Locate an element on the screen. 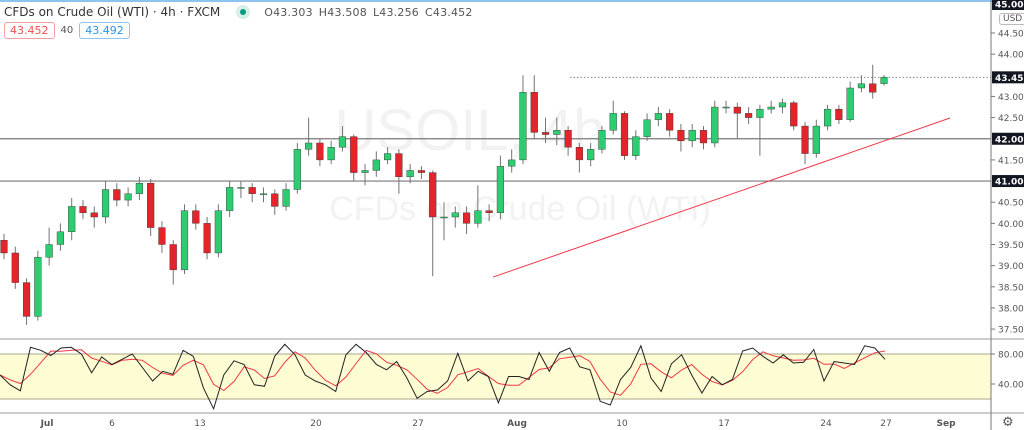  time-tick-label: 13 is located at coordinates (199, 424).